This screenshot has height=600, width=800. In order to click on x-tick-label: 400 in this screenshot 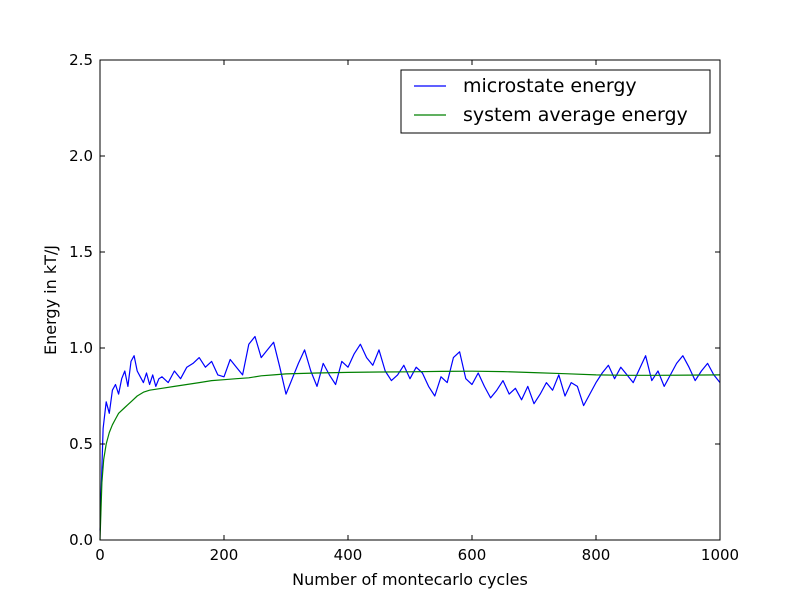, I will do `click(348, 555)`.